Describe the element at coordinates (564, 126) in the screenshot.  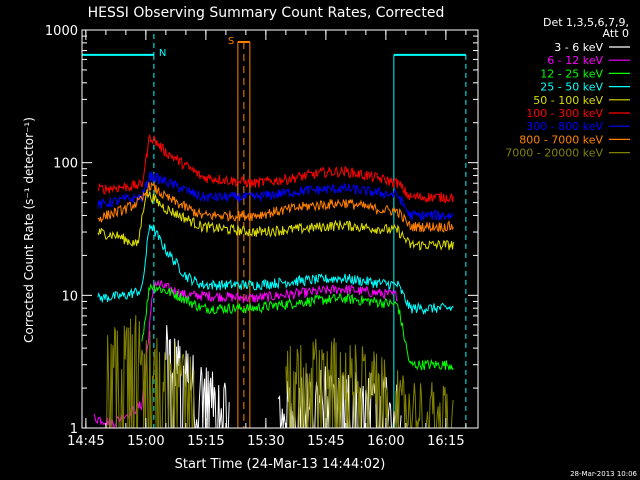
I see `legend-entry-label: 300 - 800 keV` at that location.